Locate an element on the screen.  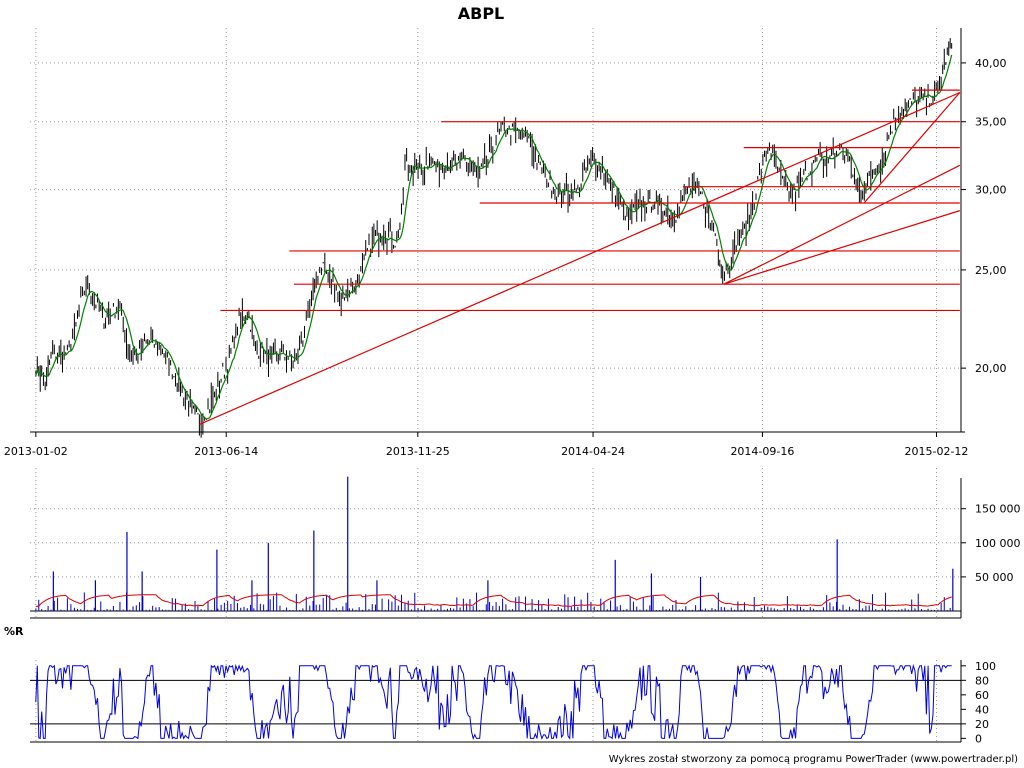
x-tick-label: 2015-02-12 is located at coordinates (937, 451).